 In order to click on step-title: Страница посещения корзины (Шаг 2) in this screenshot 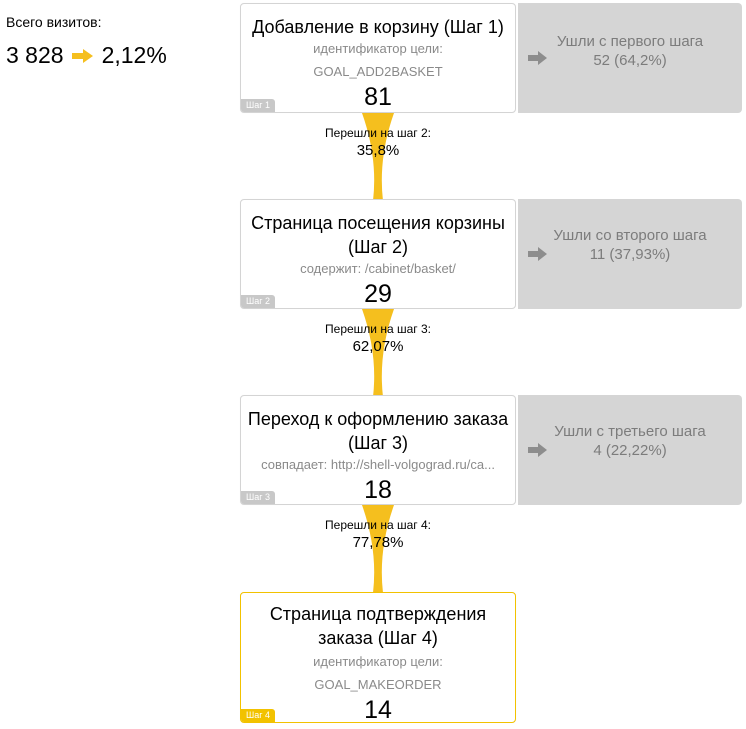, I will do `click(378, 235)`.